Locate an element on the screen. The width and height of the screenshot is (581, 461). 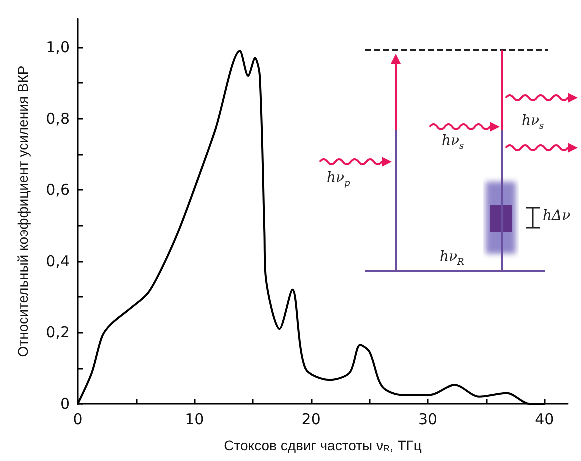
y-axis-title: Относительный коэффициент усиления ВКР is located at coordinates (23, 212).